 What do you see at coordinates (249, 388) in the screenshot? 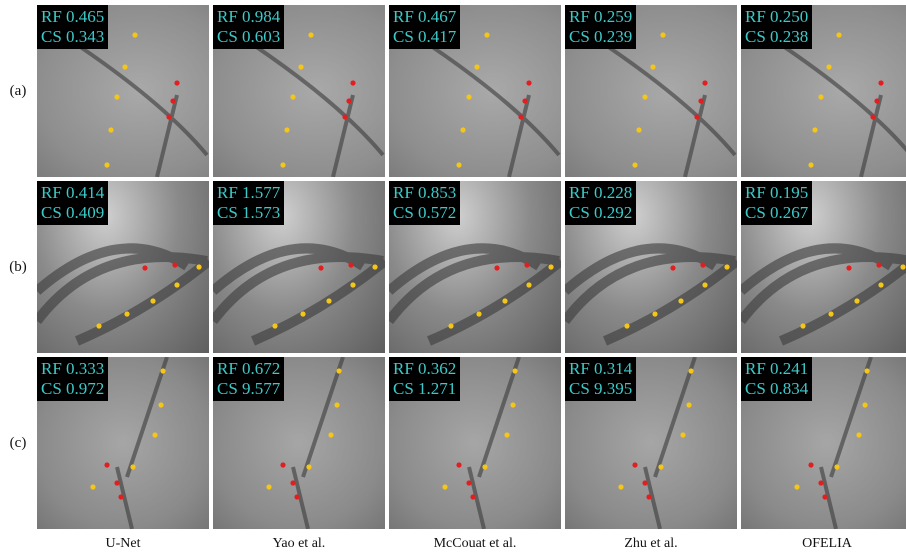
I see `cs-score: CS 9.577` at bounding box center [249, 388].